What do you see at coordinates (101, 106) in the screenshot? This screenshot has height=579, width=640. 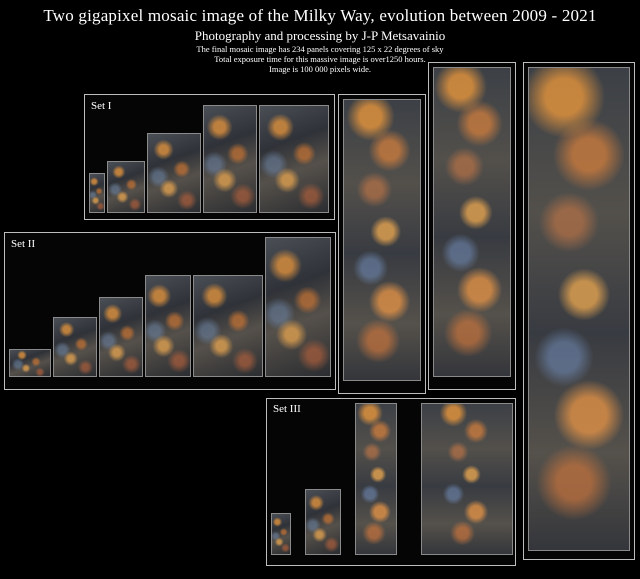 I see `set-1-label: Set I` at bounding box center [101, 106].